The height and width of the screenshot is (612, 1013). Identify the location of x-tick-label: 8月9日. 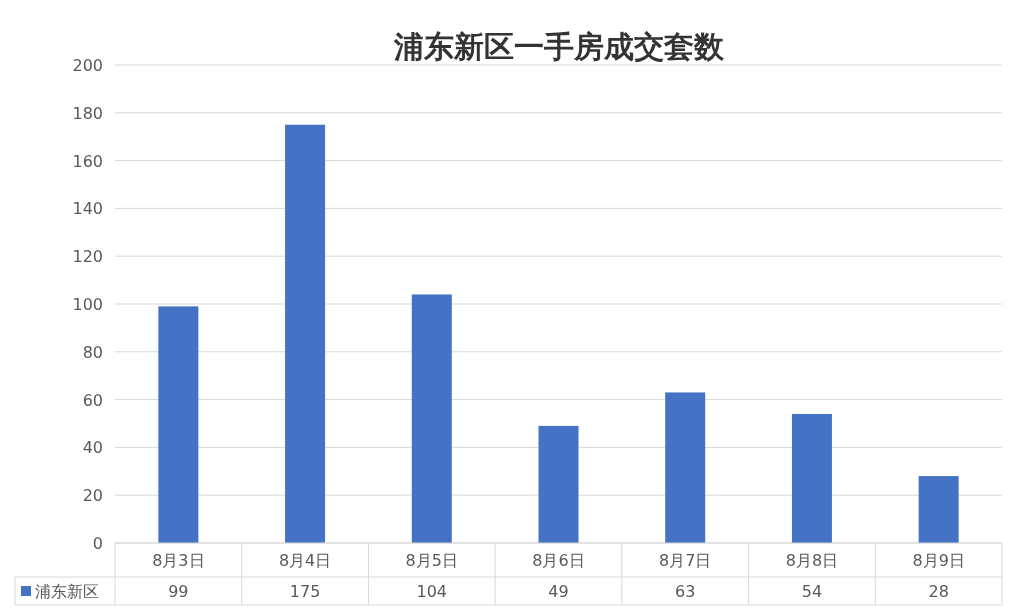
(938, 560).